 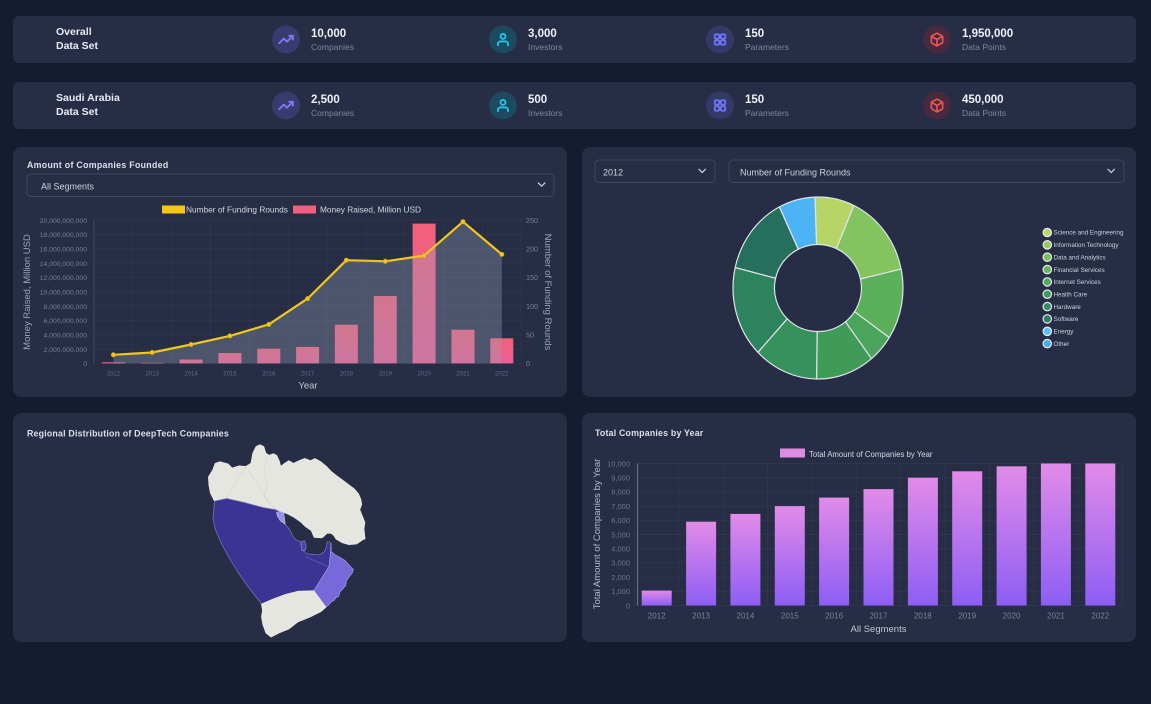 What do you see at coordinates (1062, 344) in the screenshot?
I see `svg-text: Other` at bounding box center [1062, 344].